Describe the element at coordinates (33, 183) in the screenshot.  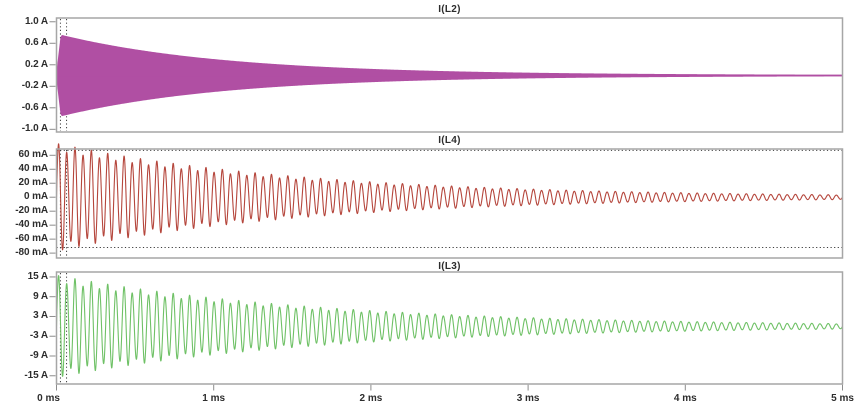
I see `y-tick-label: 20 mA` at that location.